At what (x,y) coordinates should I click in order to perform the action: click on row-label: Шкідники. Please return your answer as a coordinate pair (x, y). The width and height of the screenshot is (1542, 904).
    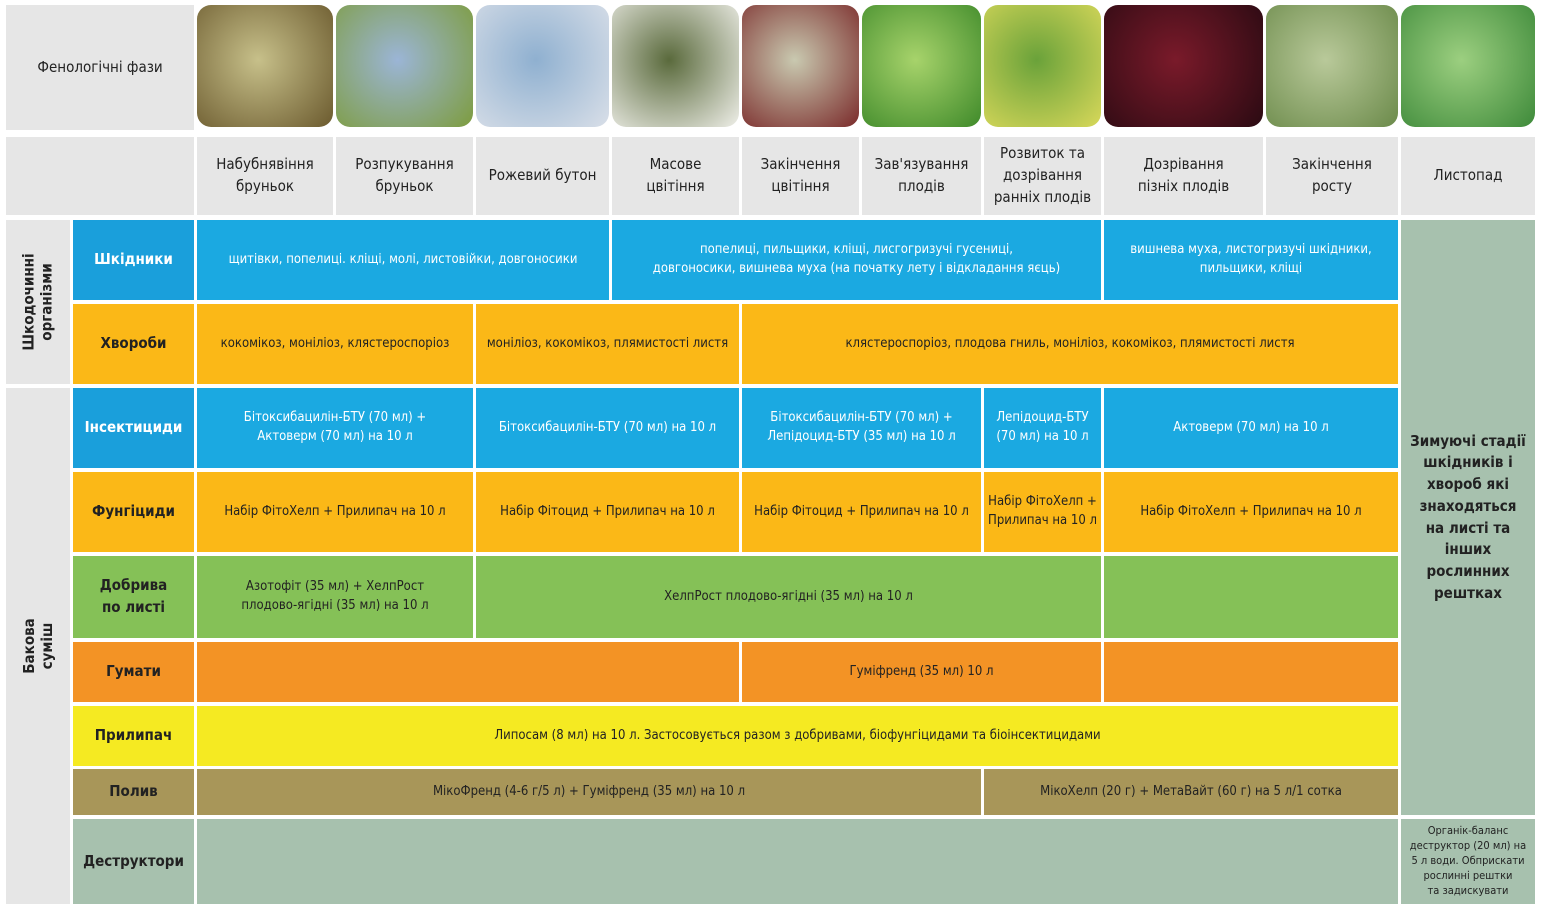
    Looking at the image, I should click on (133, 260).